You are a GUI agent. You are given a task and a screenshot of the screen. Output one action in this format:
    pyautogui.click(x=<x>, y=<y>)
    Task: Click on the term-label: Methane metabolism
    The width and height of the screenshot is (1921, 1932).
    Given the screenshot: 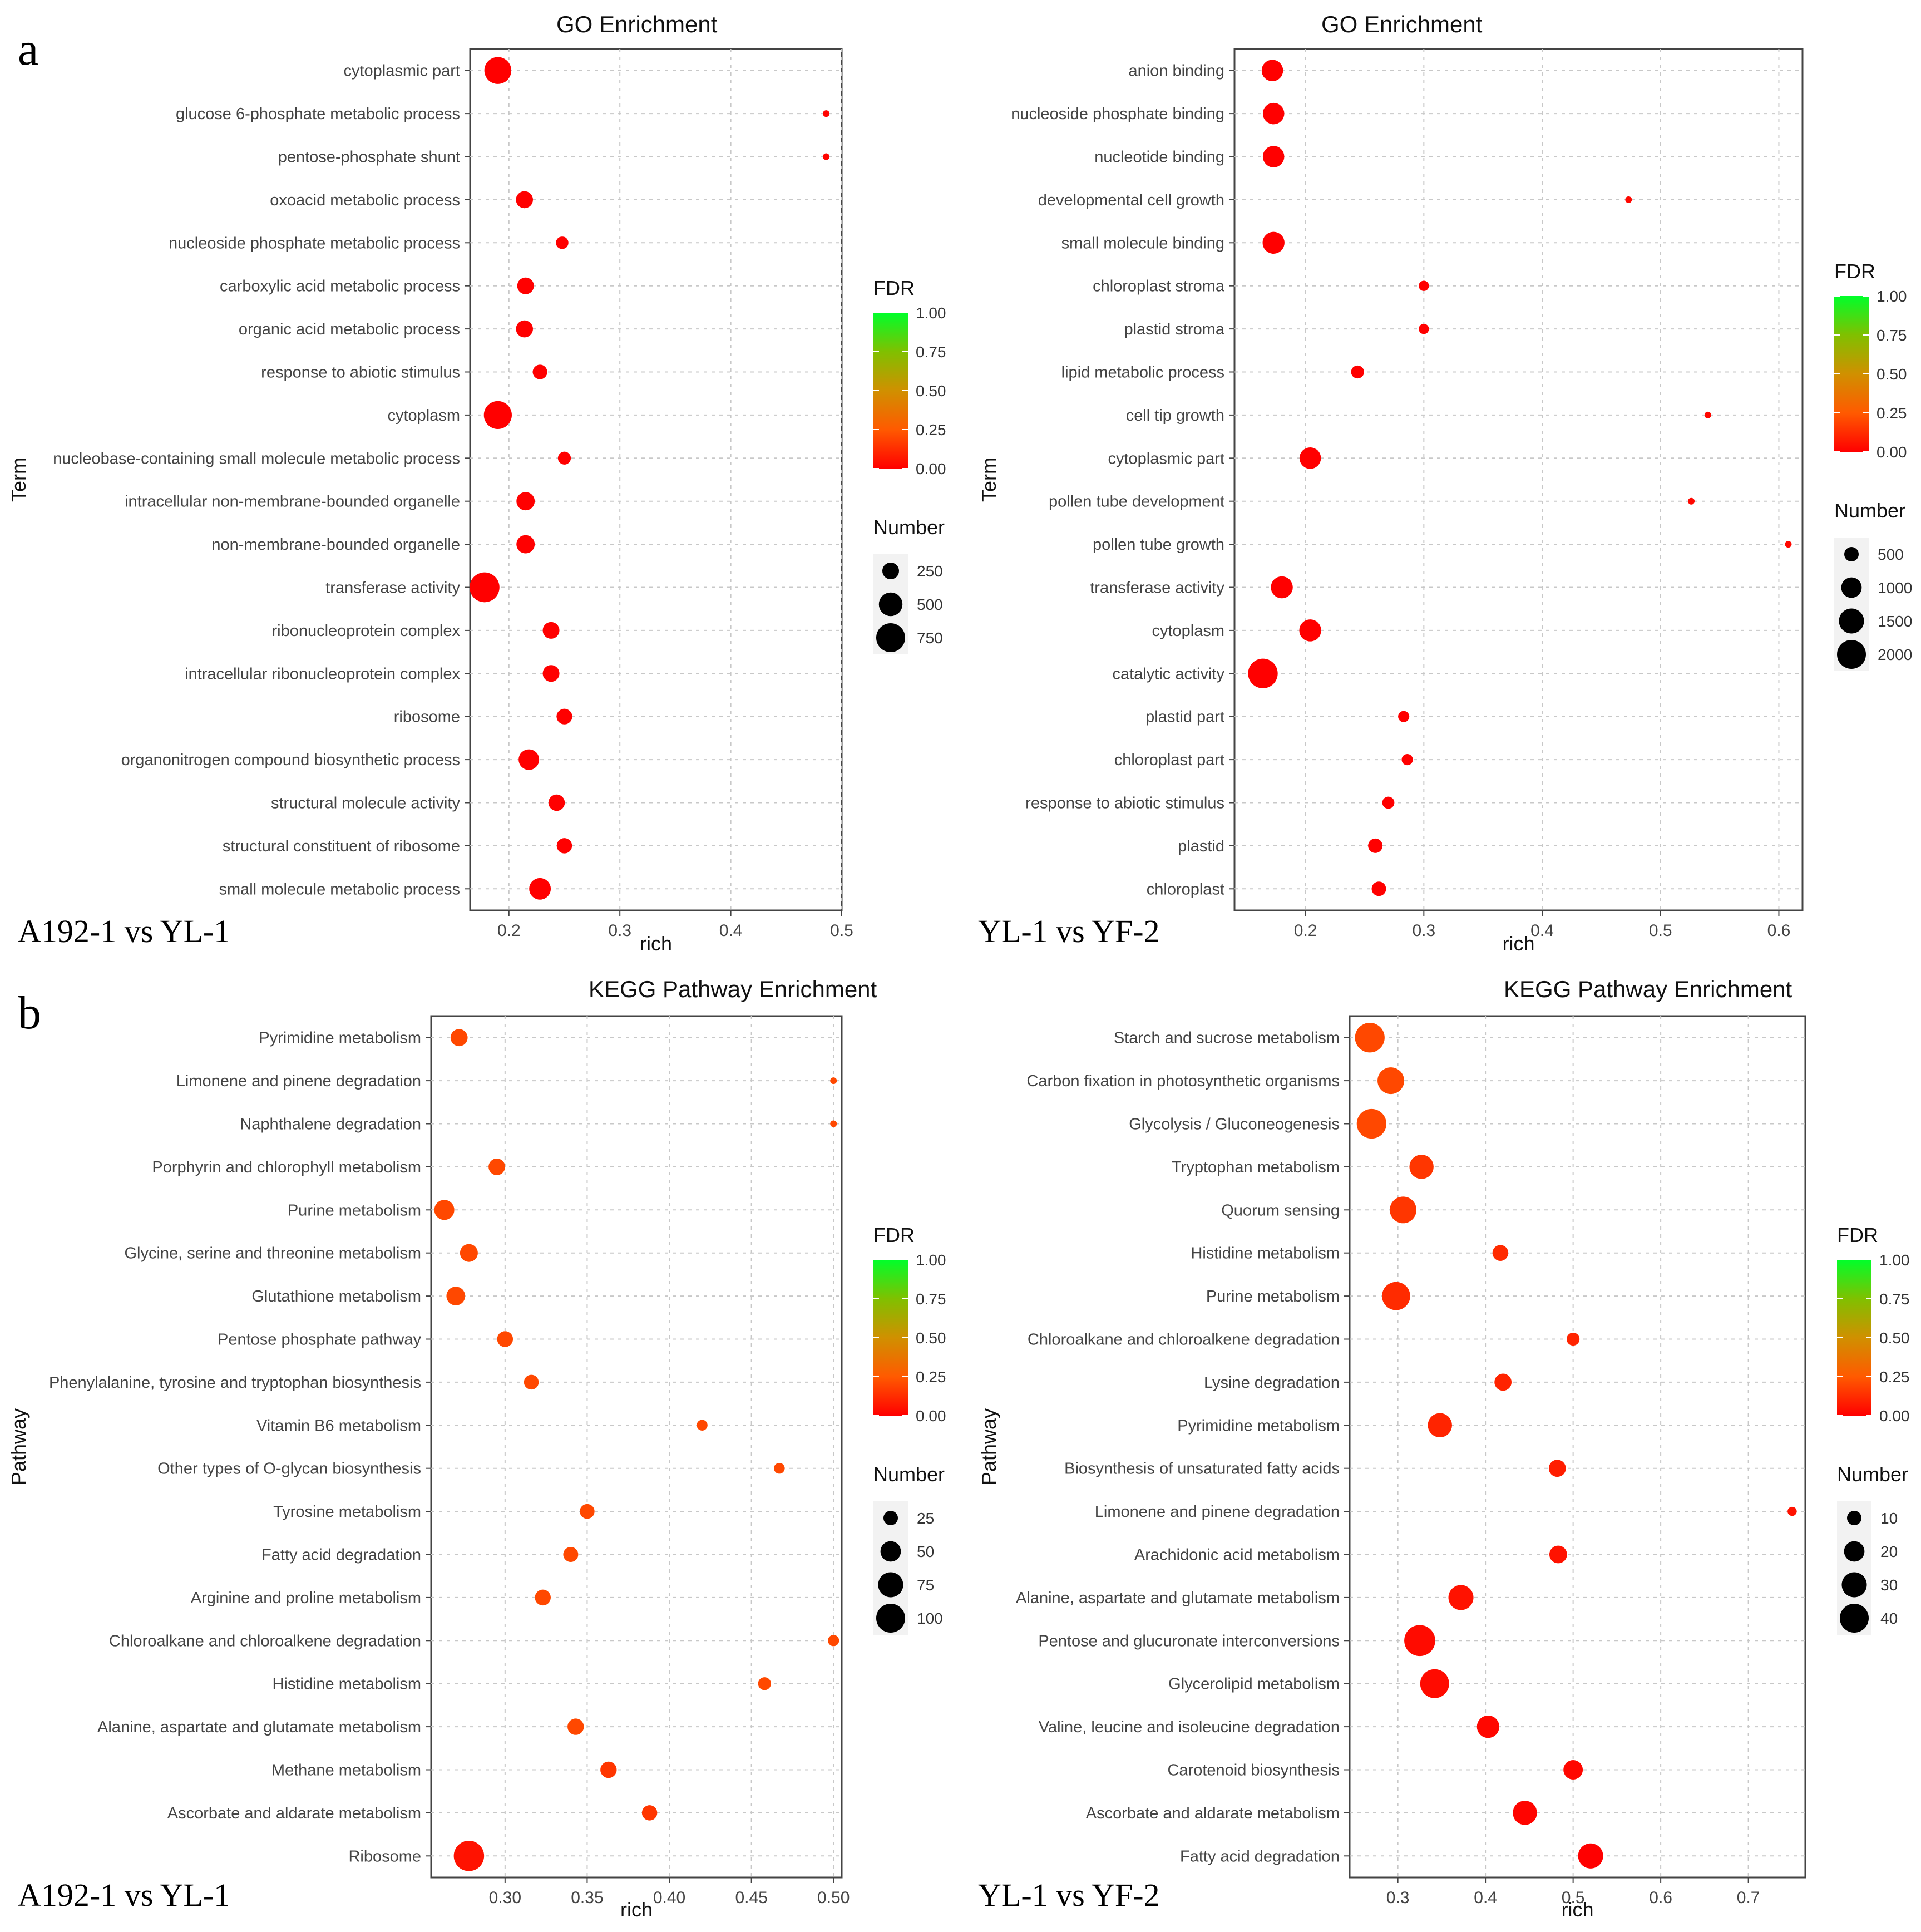 What is the action you would take?
    pyautogui.click(x=346, y=1771)
    